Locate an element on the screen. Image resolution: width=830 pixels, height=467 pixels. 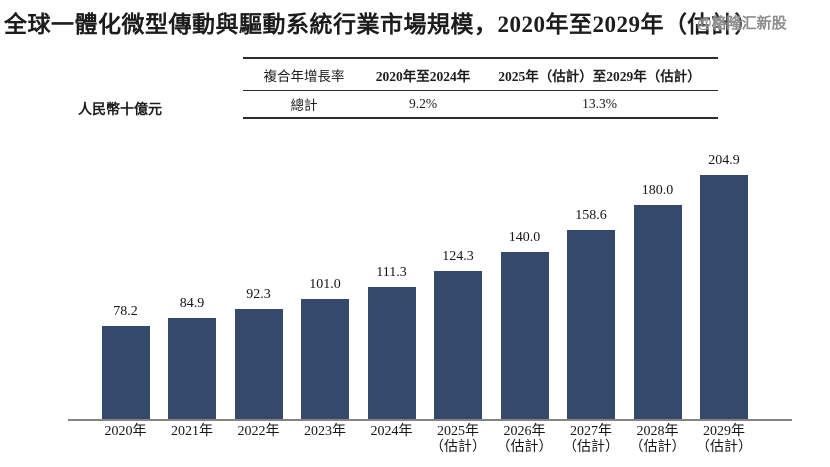
cagr-table-data-row: 總計 9.2% 13.3% is located at coordinates (480, 104).